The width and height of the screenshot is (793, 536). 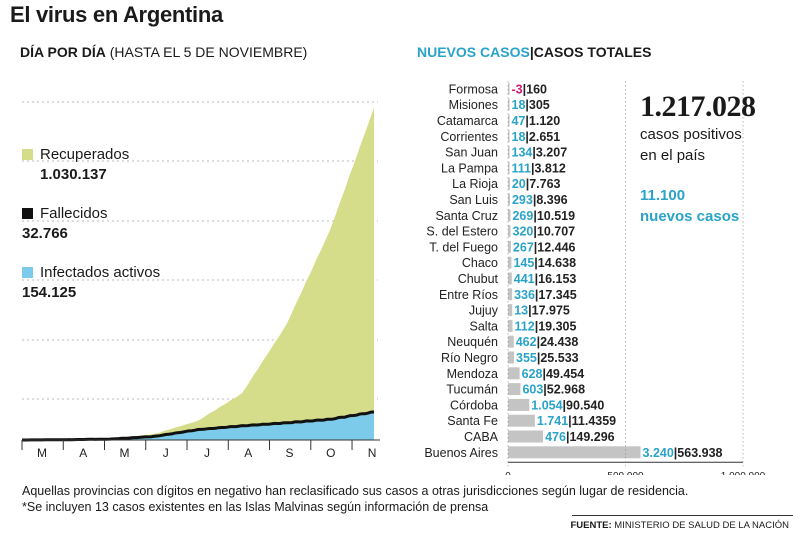 I want to click on bar-category-label: San Juan, so click(x=471, y=153).